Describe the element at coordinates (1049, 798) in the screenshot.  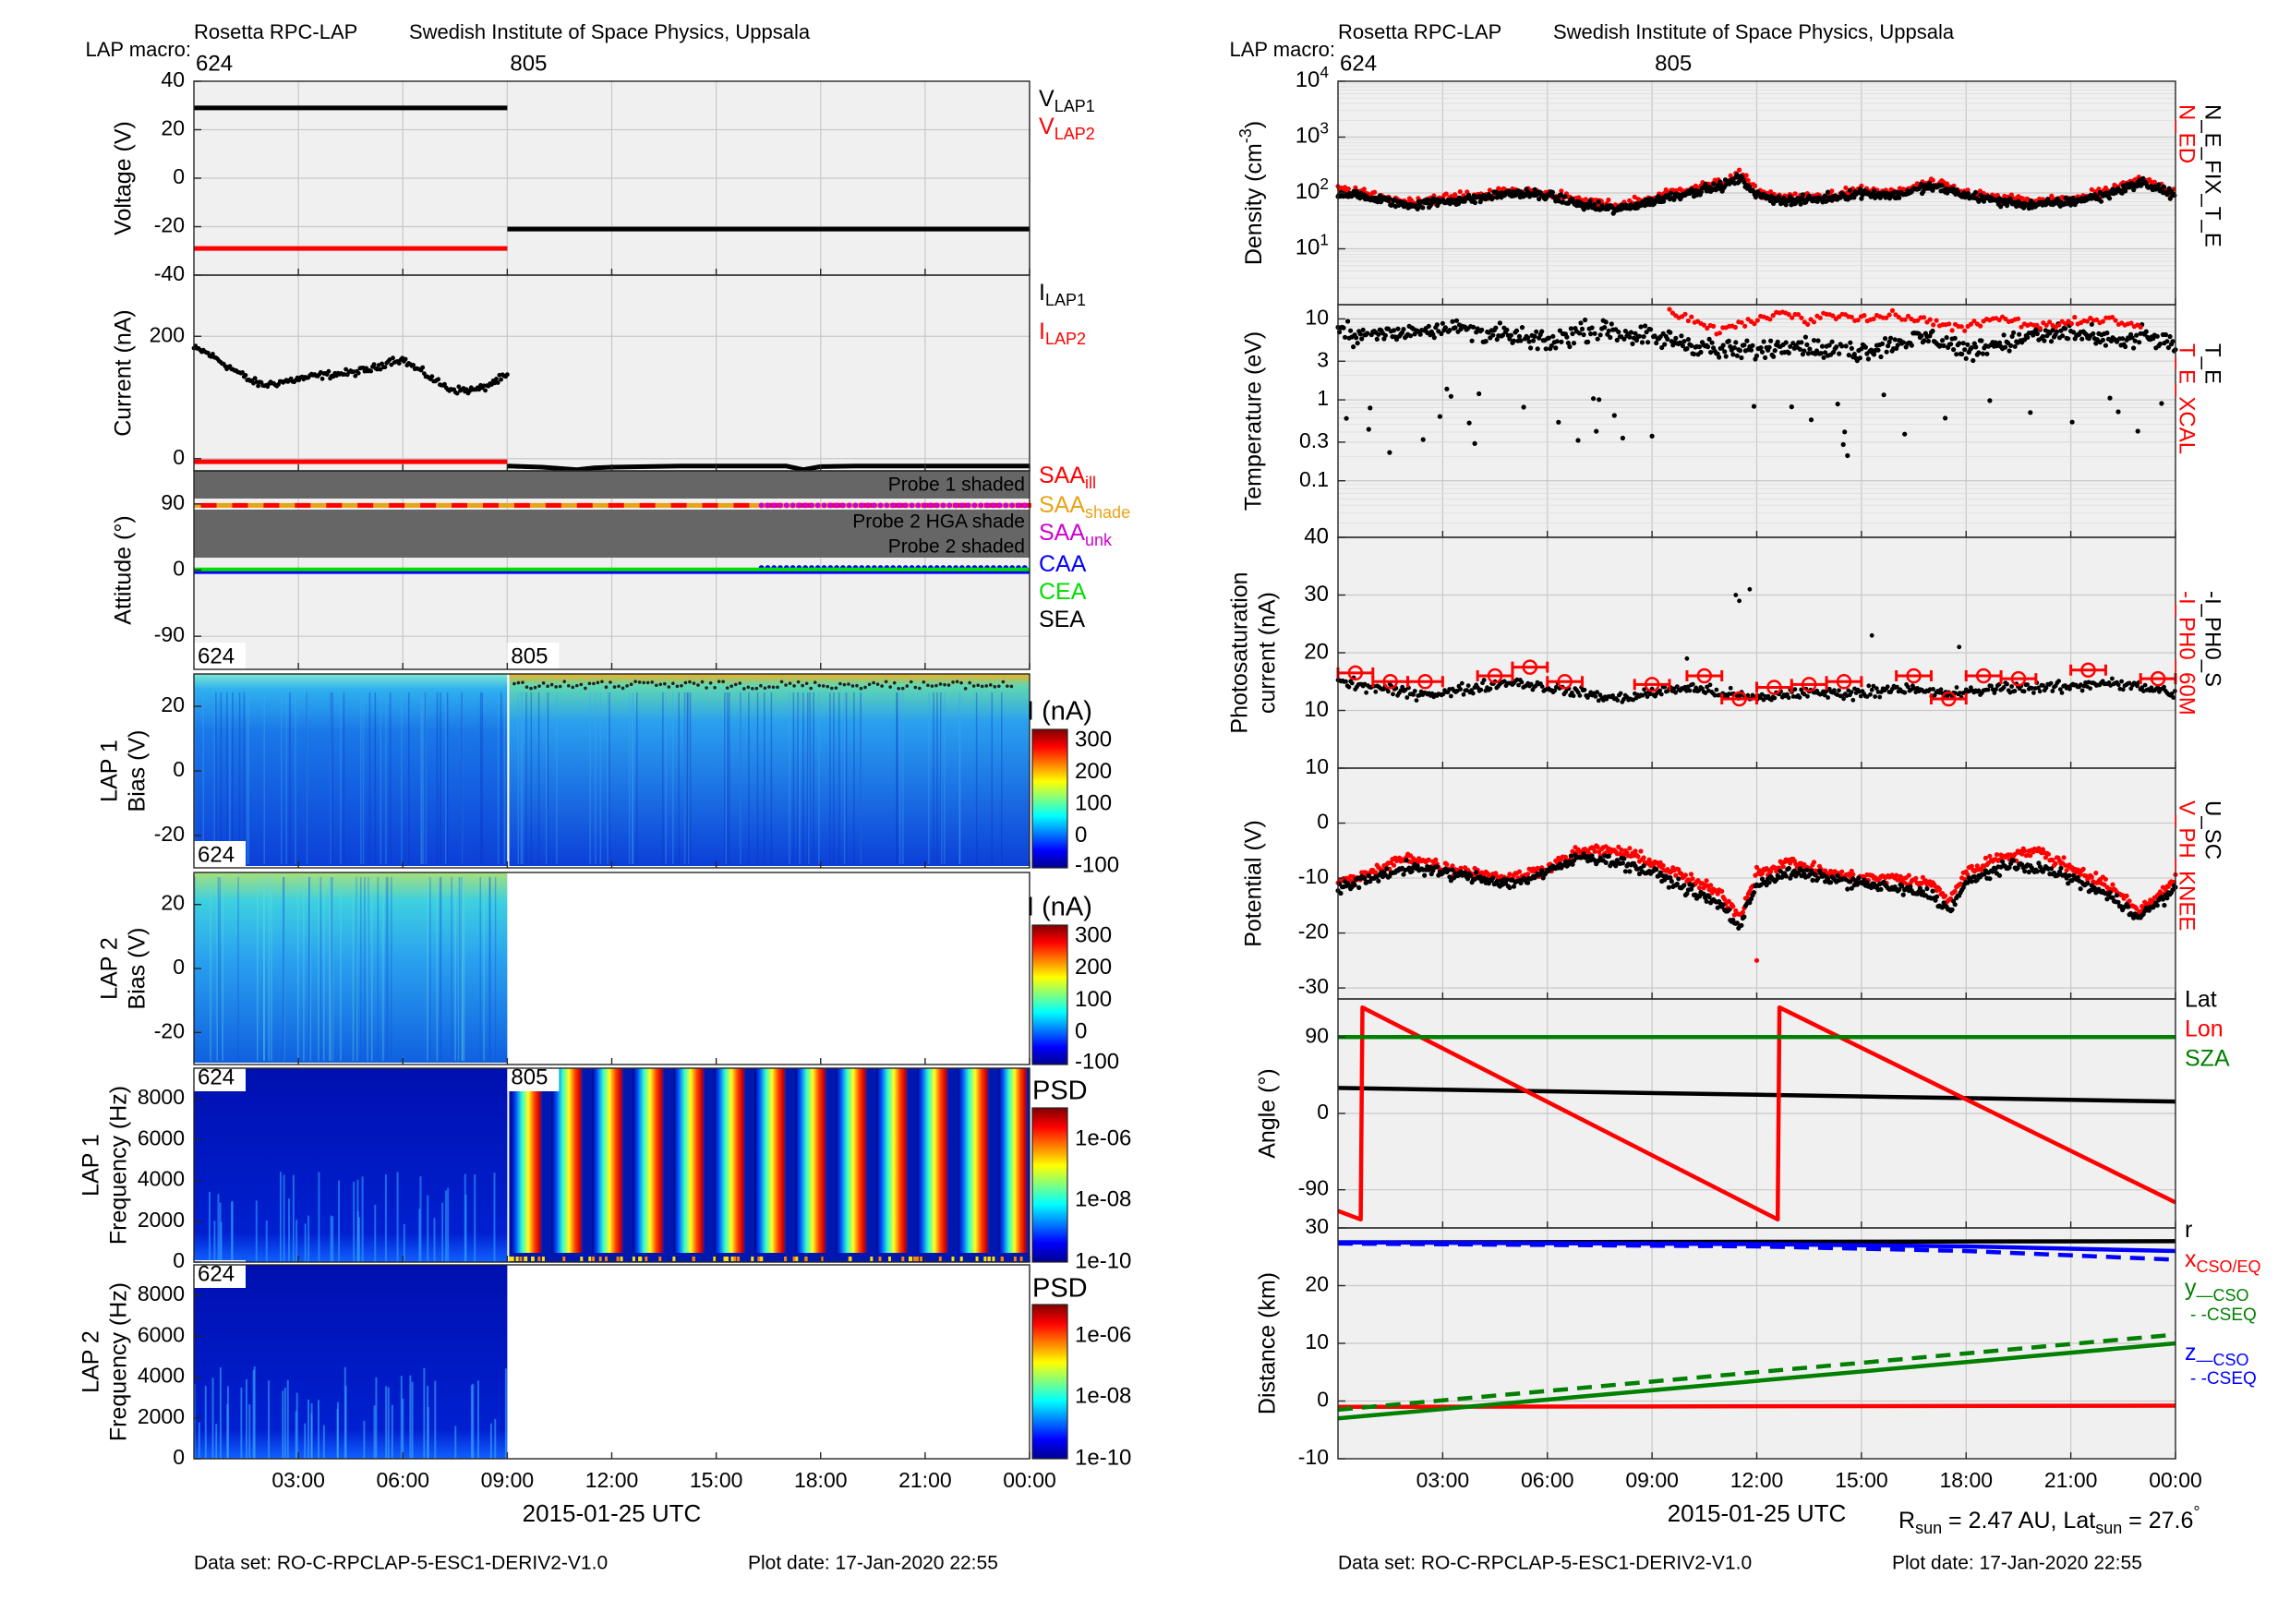
I see `colorbar` at that location.